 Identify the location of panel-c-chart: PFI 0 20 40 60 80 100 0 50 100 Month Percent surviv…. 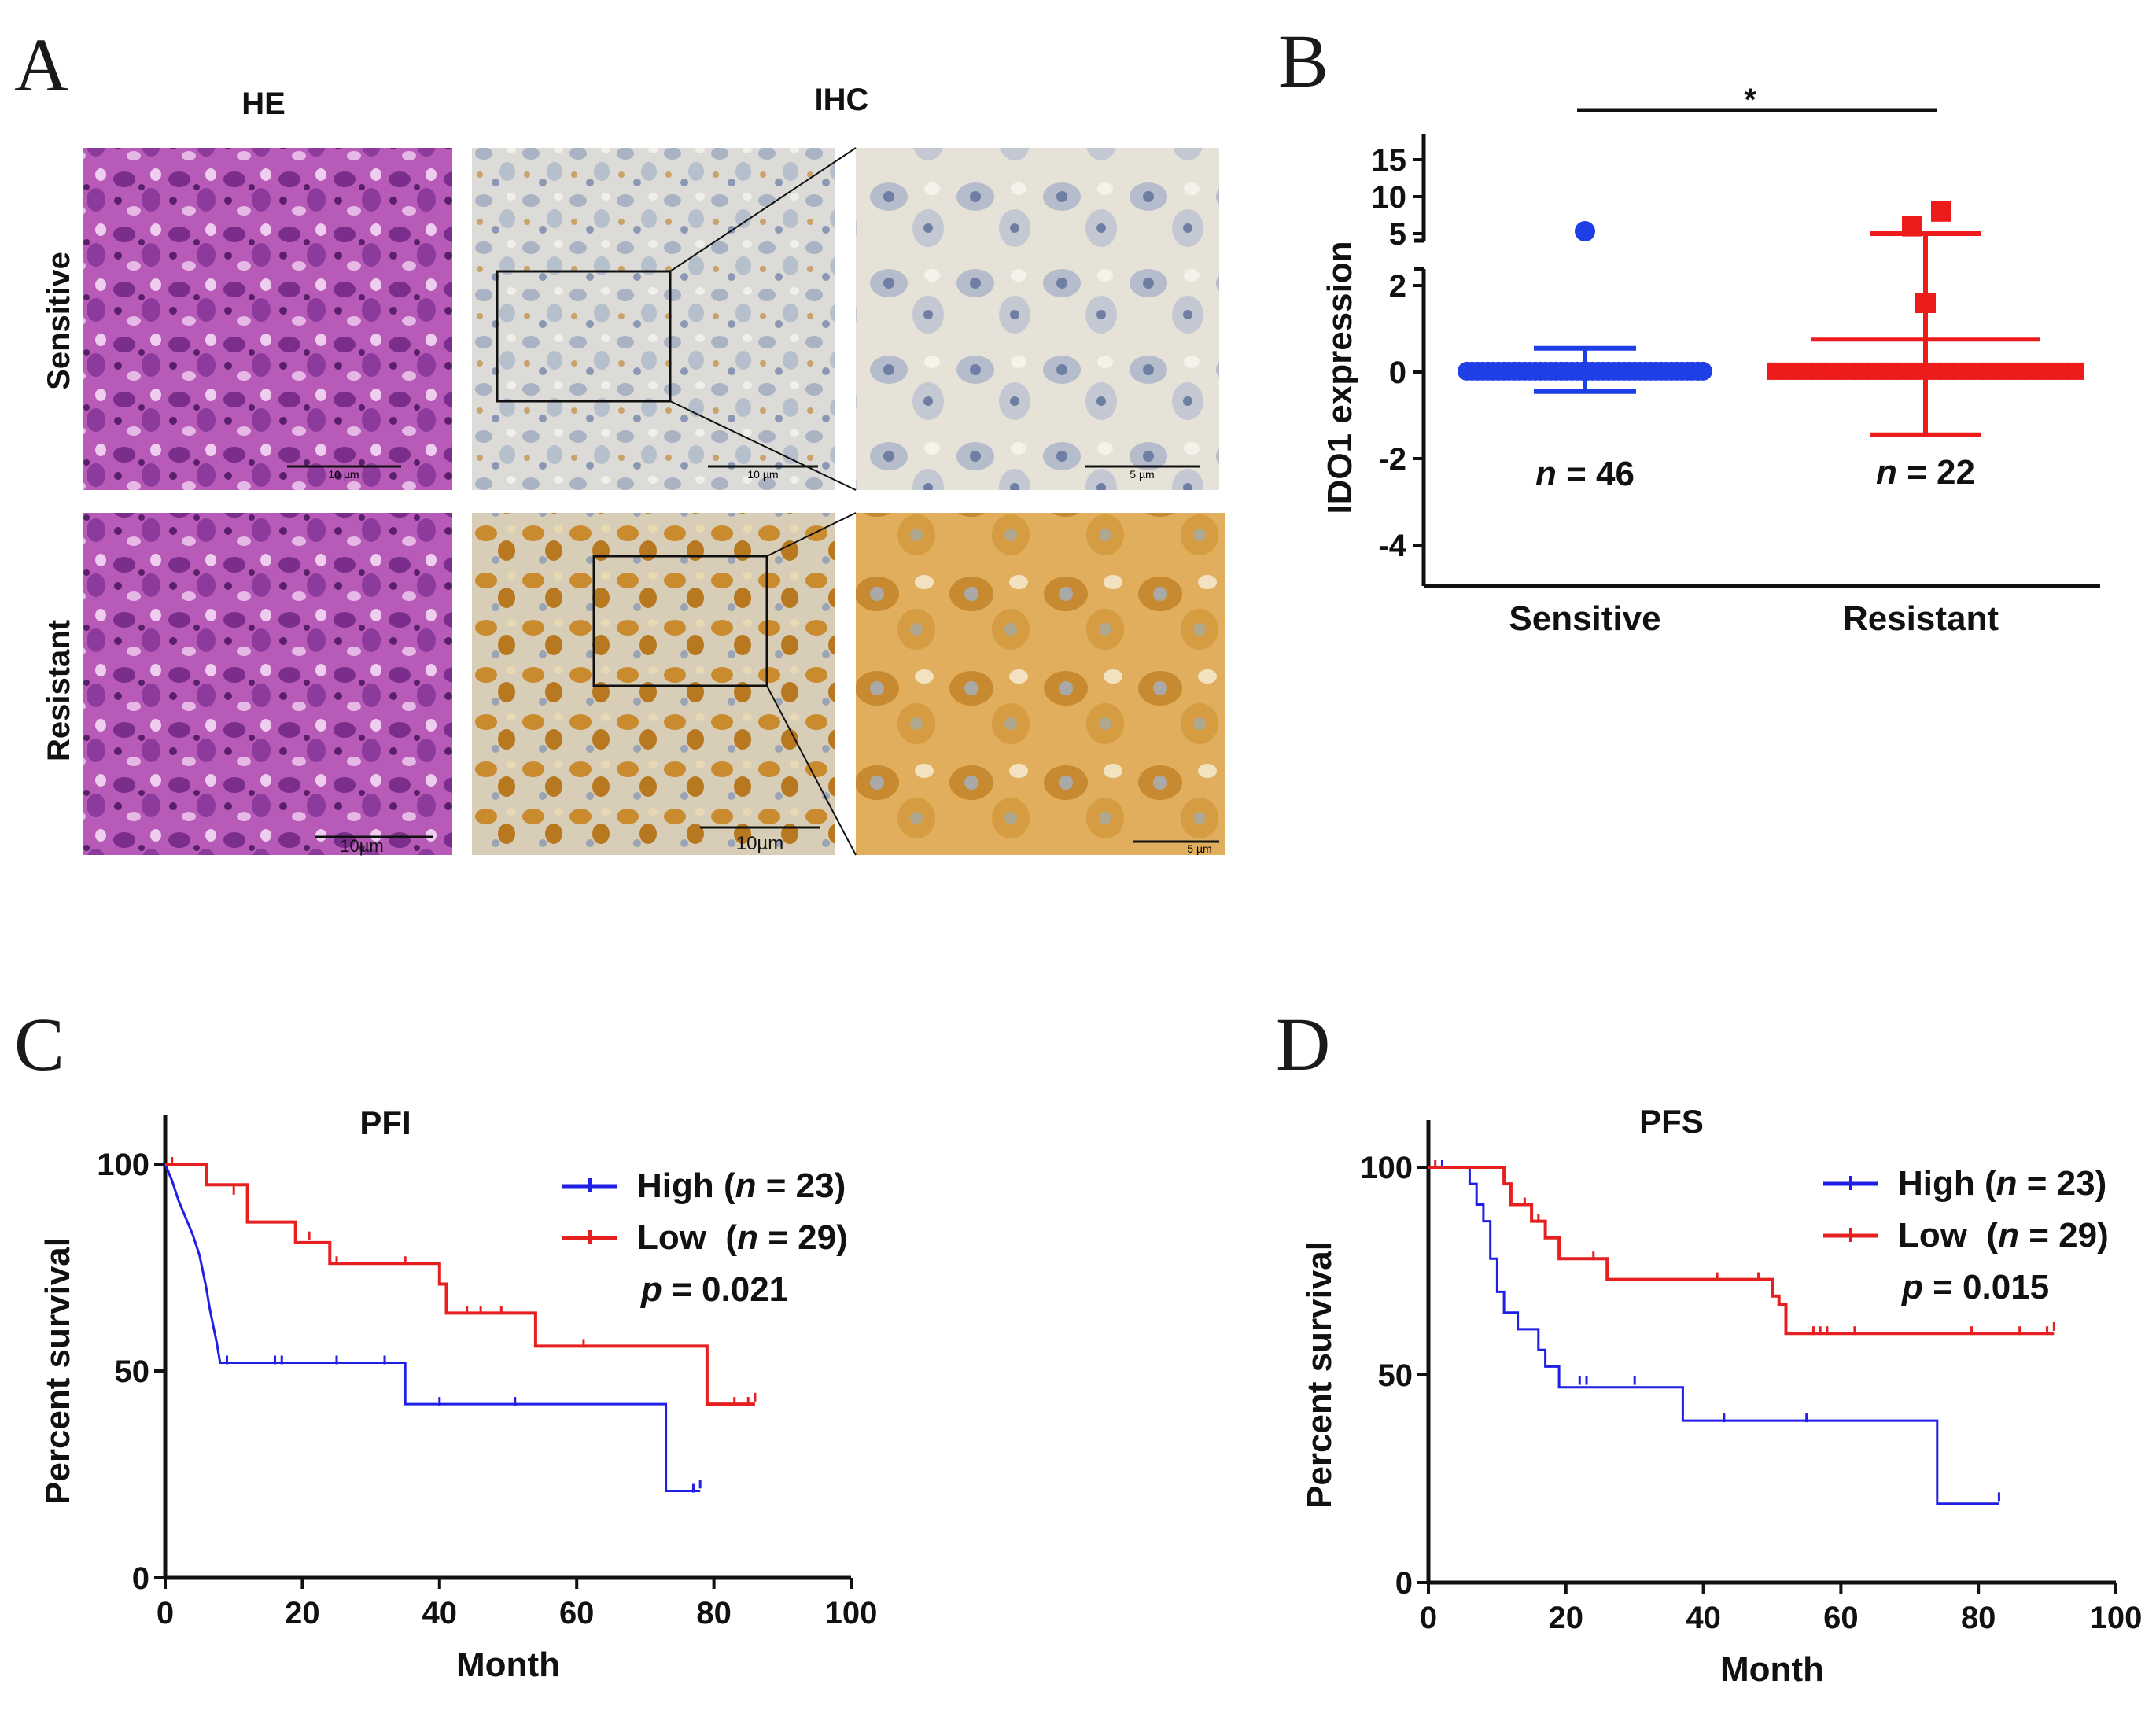
(458, 1394).